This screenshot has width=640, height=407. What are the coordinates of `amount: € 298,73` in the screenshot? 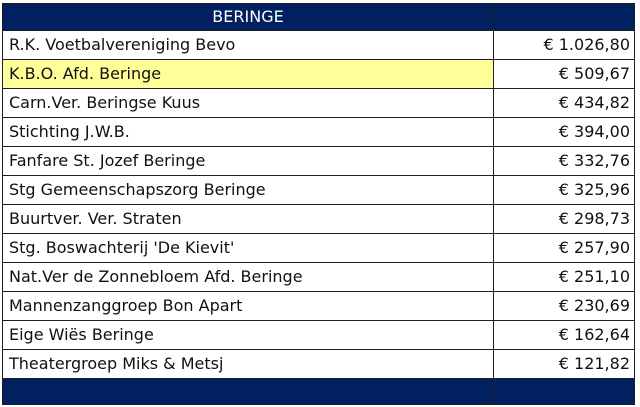 It's located at (564, 219).